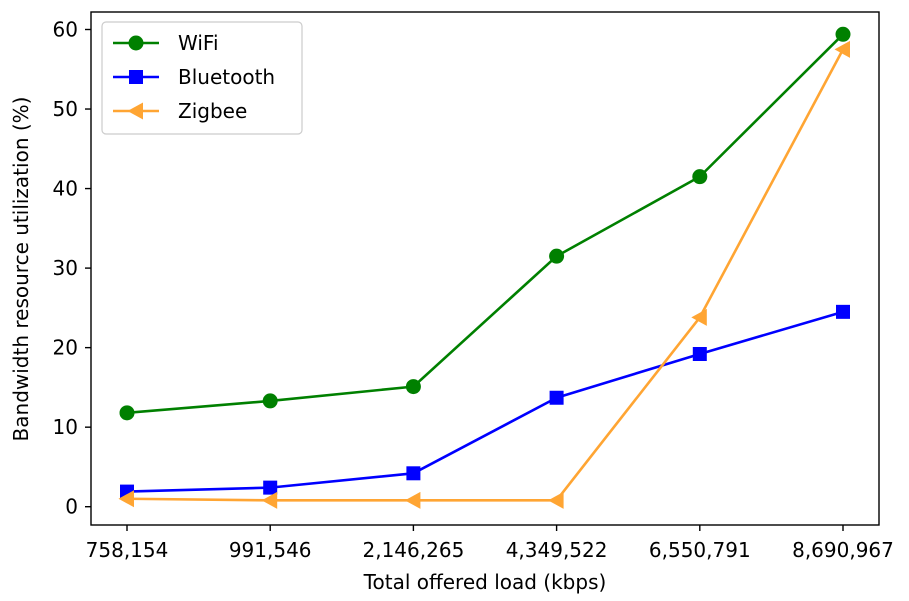 The image size is (909, 601). I want to click on legend-box, so click(202, 78).